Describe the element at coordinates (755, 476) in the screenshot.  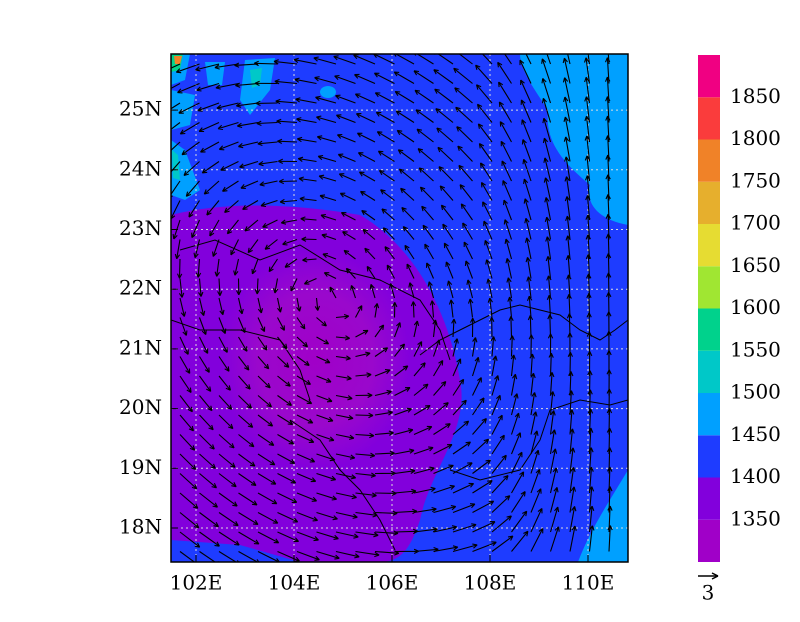
I see `colorbar-label: 1400` at that location.